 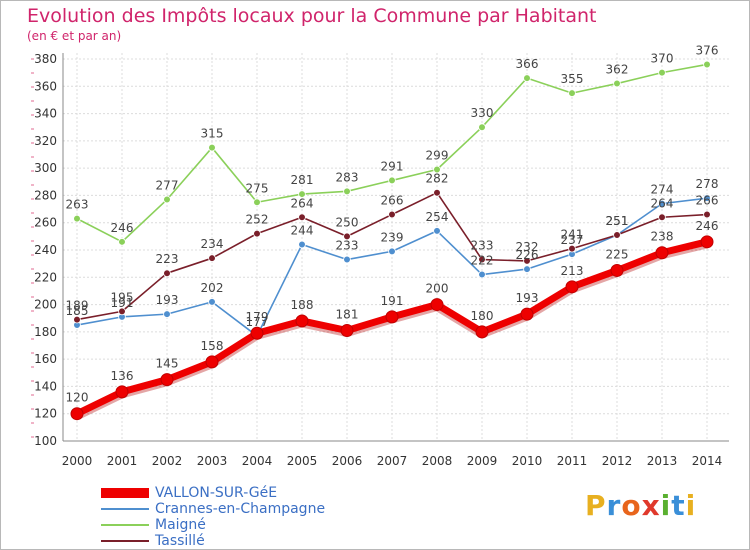 What do you see at coordinates (678, 505) in the screenshot?
I see `logo-letter: t` at bounding box center [678, 505].